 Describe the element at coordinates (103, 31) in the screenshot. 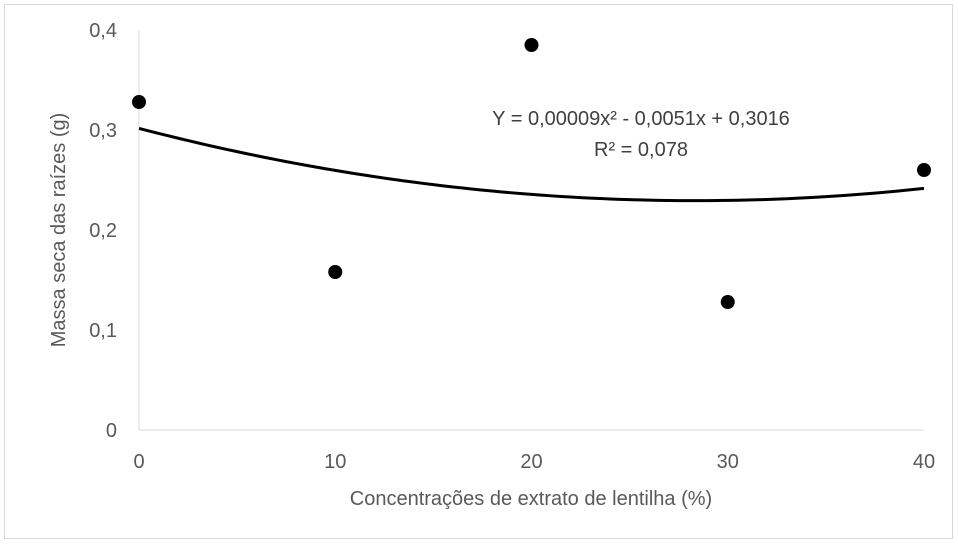

I see `y-tick-label: 0,4` at that location.